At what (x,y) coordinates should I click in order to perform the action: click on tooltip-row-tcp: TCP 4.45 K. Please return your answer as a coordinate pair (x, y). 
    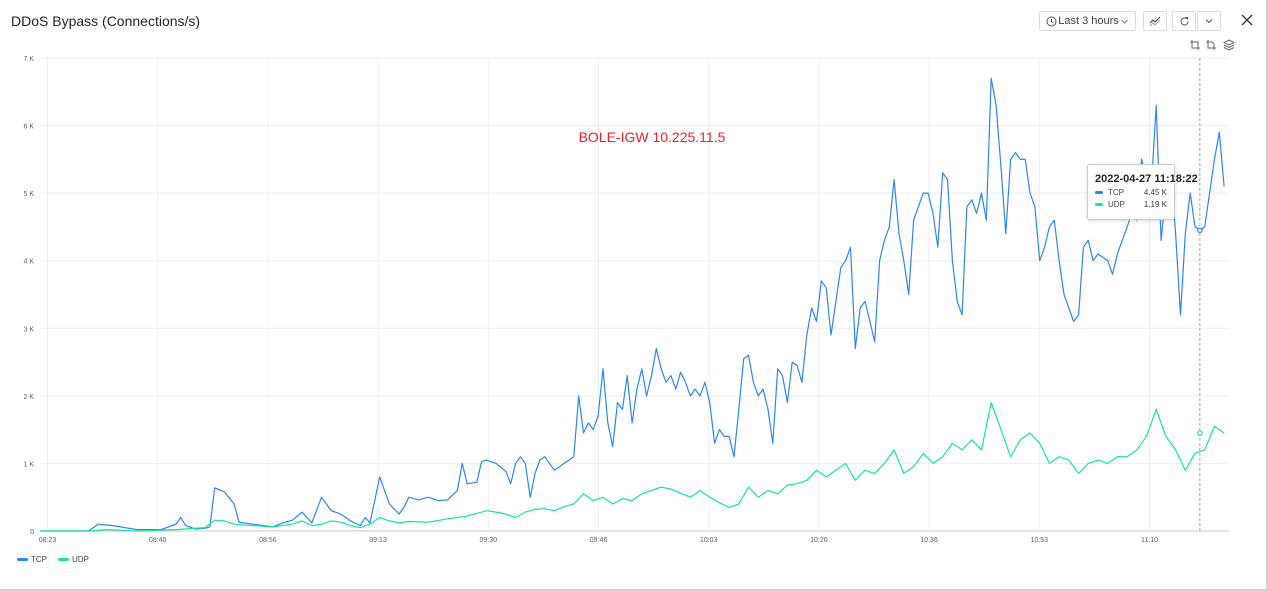
    Looking at the image, I should click on (1131, 192).